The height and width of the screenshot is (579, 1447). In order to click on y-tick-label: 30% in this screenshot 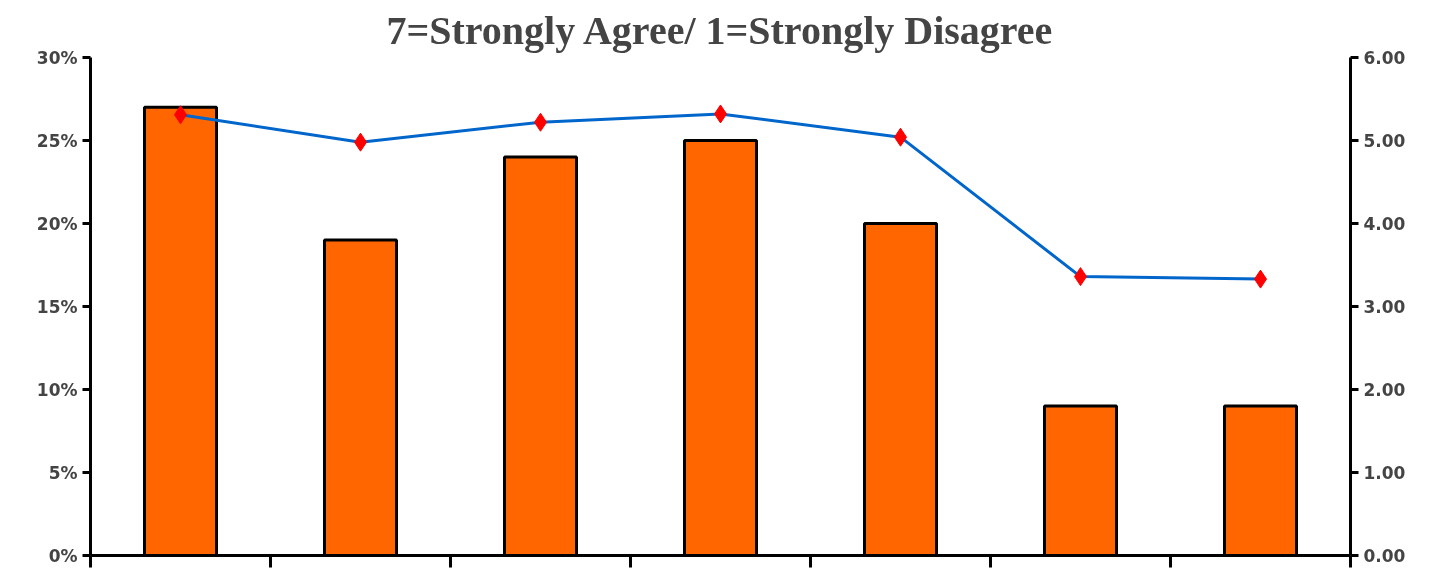, I will do `click(57, 57)`.